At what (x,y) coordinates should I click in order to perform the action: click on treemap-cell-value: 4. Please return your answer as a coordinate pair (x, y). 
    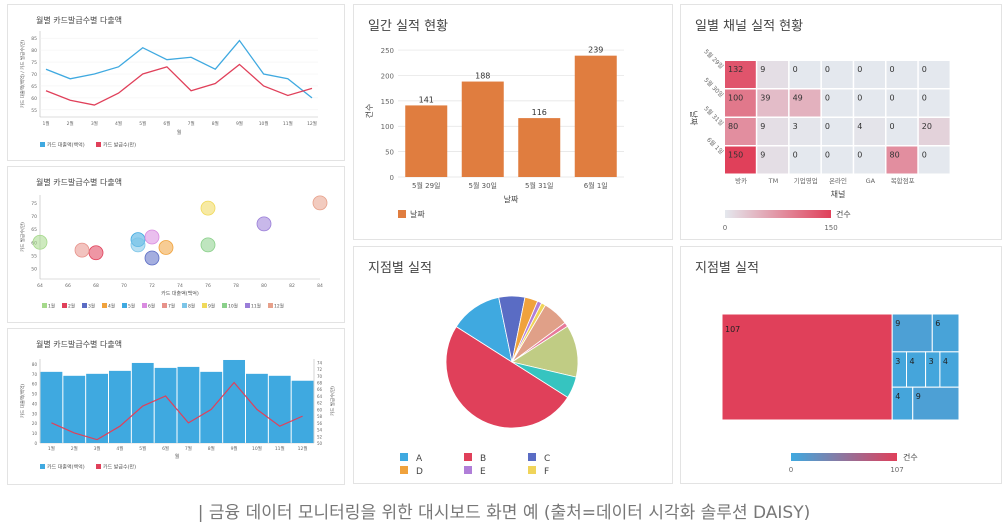
    Looking at the image, I should click on (912, 361).